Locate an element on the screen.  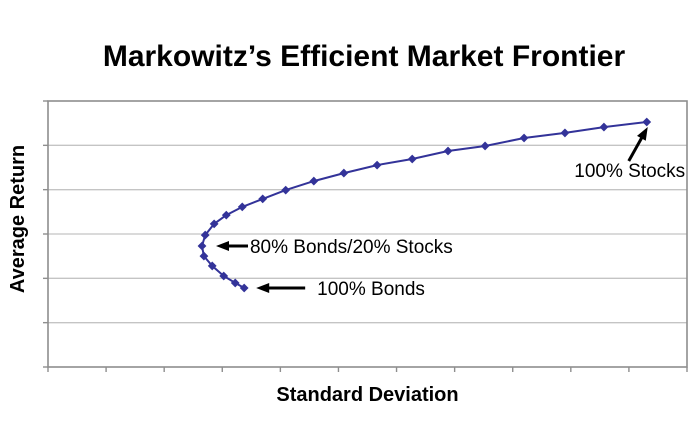
annotation-100-bonds: 100% Bonds is located at coordinates (340, 289).